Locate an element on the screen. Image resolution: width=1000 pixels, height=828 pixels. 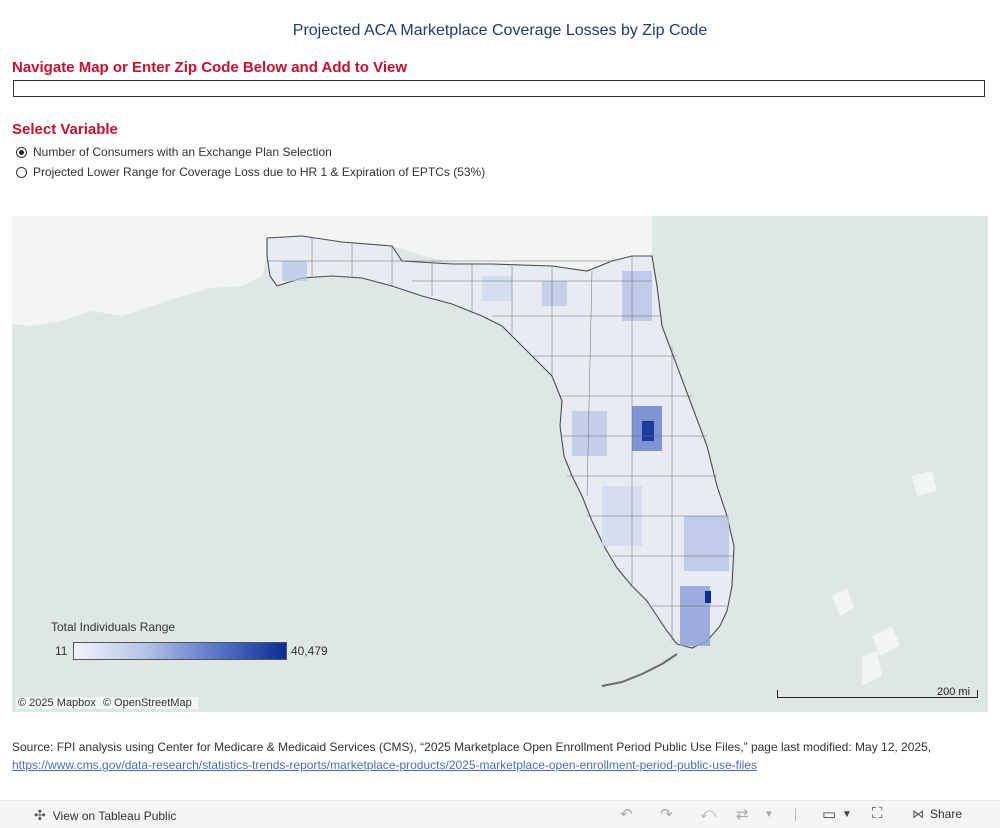
legend-title: Total Individuals Range is located at coordinates (113, 627).